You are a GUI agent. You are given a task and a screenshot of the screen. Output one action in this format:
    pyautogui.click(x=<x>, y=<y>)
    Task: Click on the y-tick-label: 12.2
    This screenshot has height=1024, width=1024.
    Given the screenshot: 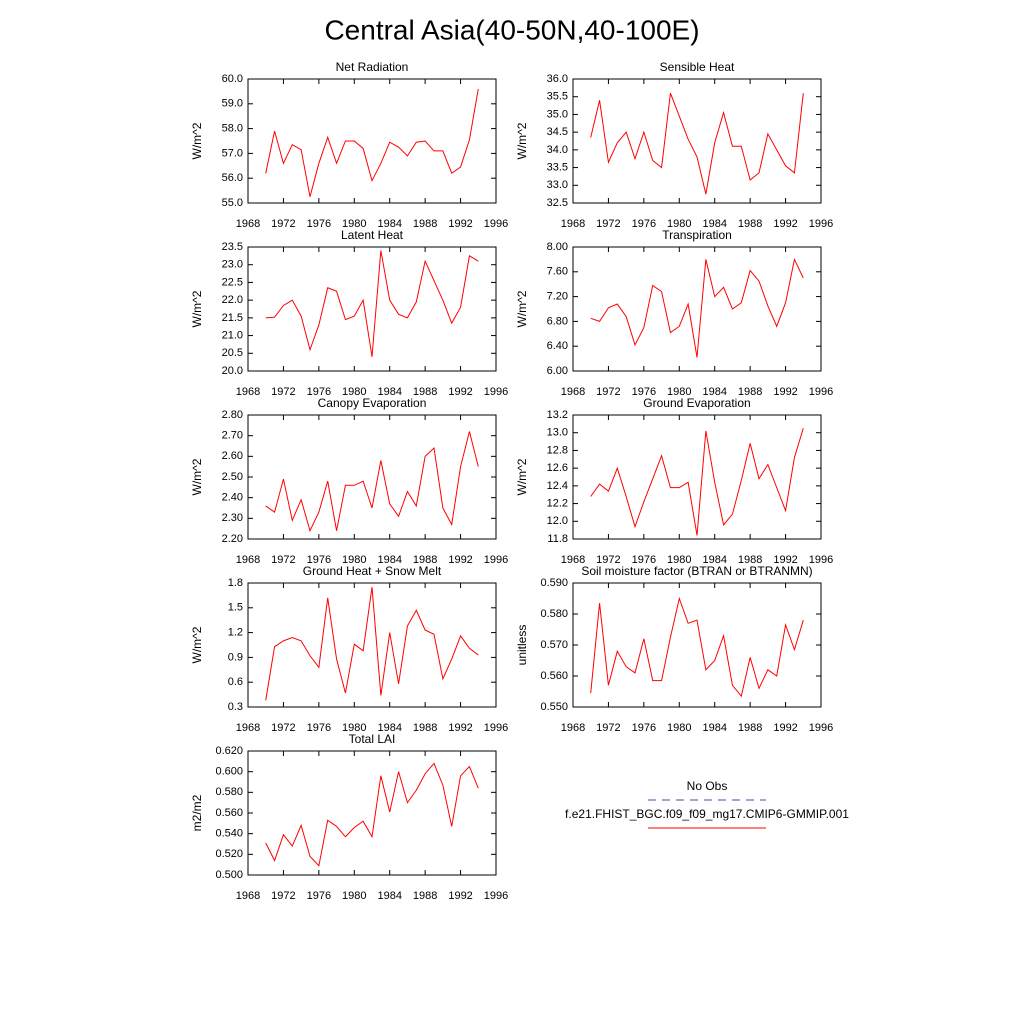 What is the action you would take?
    pyautogui.click(x=557, y=503)
    